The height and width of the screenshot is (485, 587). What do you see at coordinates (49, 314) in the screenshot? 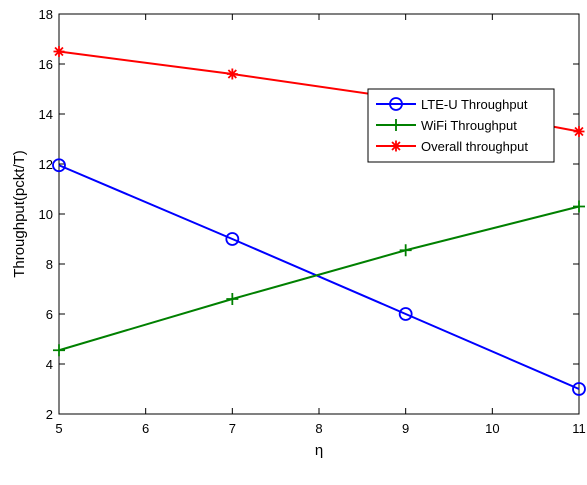
I see `y-tick-label: 6` at bounding box center [49, 314].